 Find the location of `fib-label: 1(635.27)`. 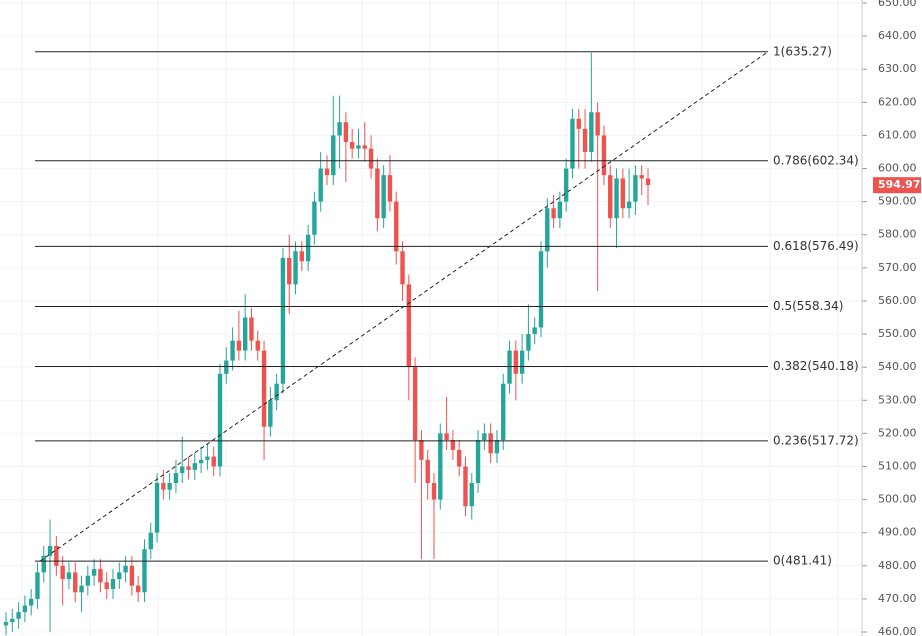

fib-label: 1(635.27) is located at coordinates (802, 51).